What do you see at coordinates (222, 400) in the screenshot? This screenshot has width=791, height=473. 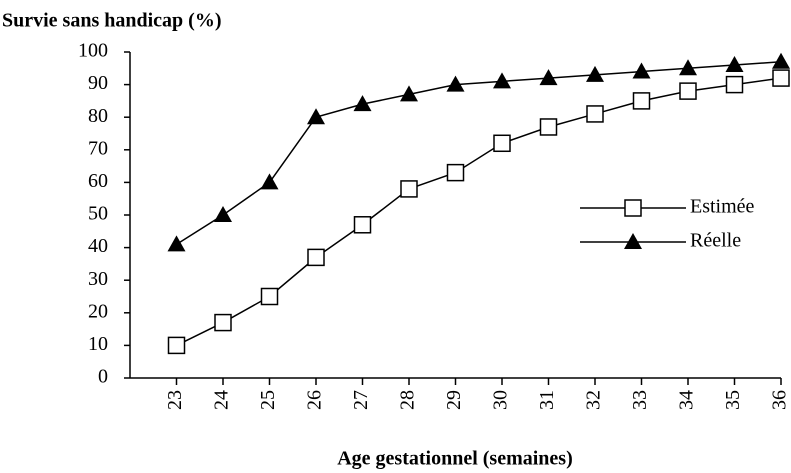 I see `x-tick-label: 24` at bounding box center [222, 400].